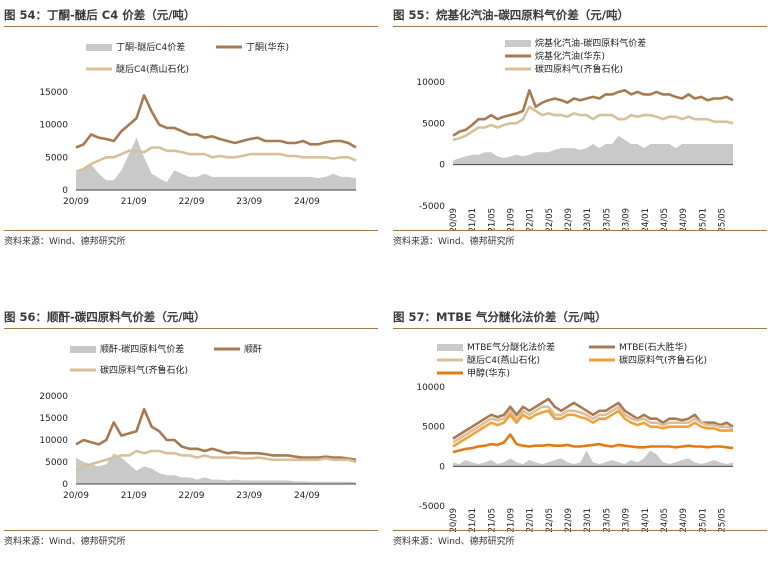 This screenshot has width=771, height=566. Describe the element at coordinates (588, 520) in the screenshot. I see `x-tick-label: 23/01` at that location.